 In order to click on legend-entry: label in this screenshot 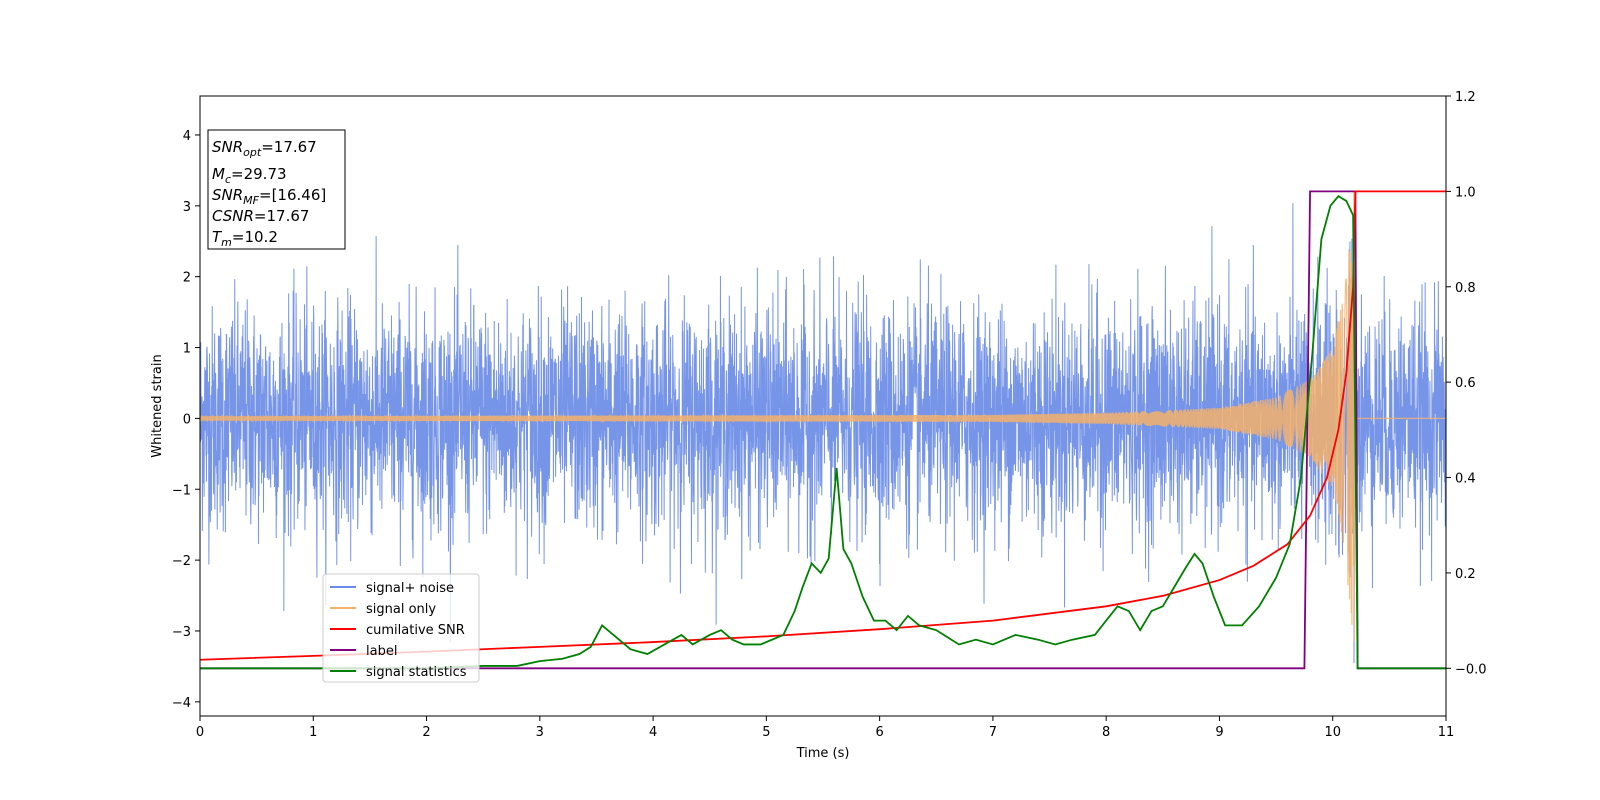, I will do `click(381, 651)`.